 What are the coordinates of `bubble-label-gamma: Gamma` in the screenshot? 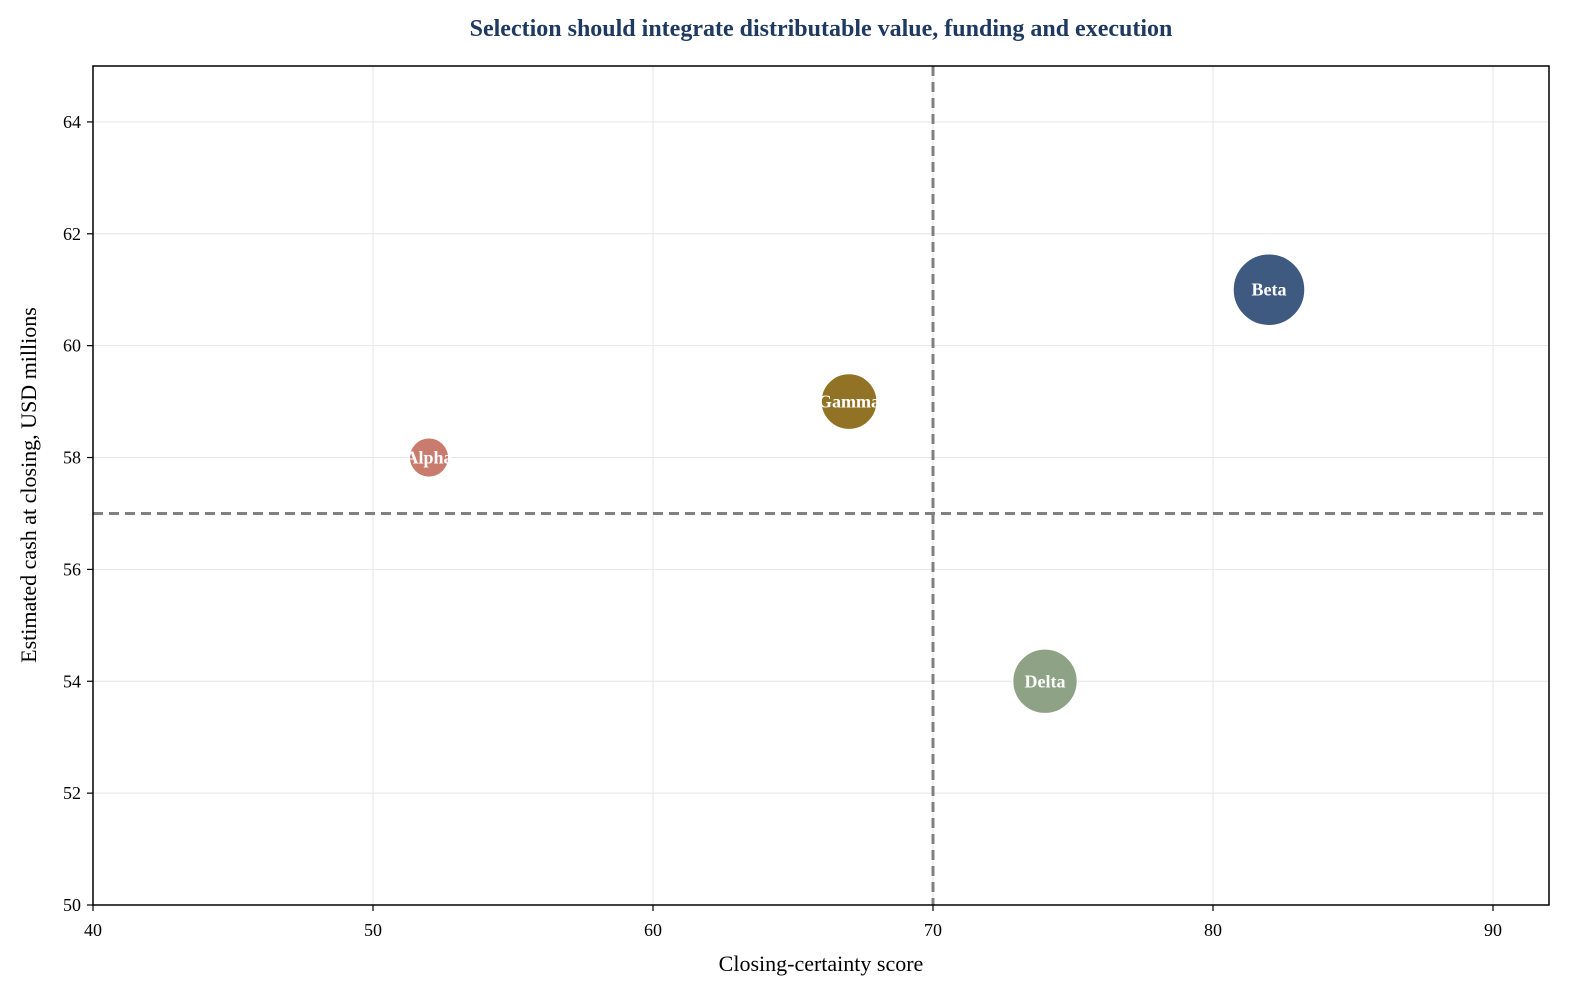 It's located at (849, 402).